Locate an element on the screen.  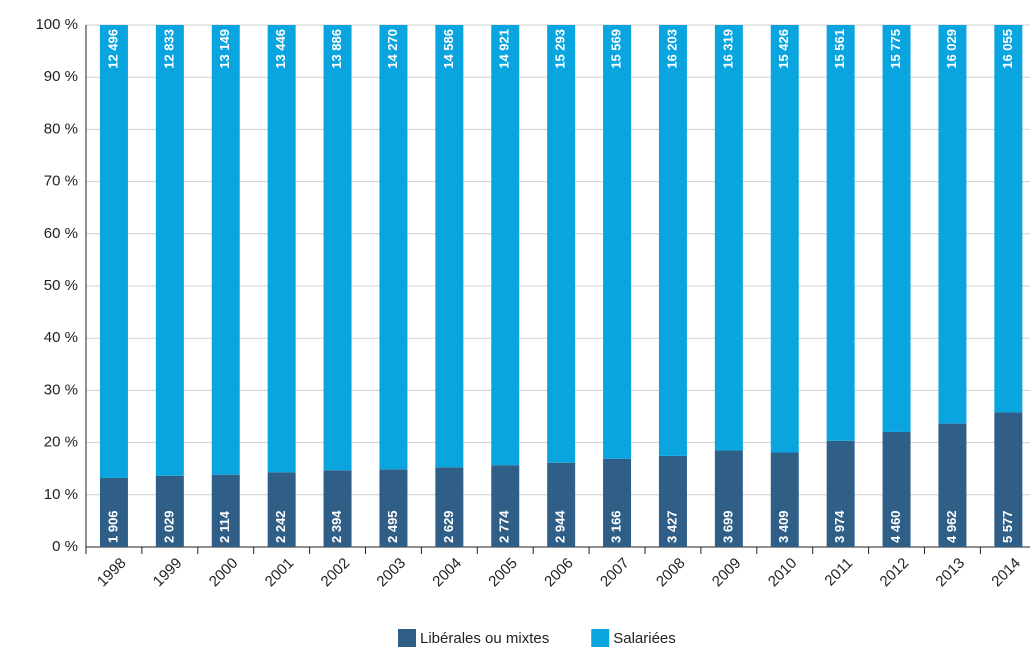
y-tick-label: 60 % is located at coordinates (61, 233).